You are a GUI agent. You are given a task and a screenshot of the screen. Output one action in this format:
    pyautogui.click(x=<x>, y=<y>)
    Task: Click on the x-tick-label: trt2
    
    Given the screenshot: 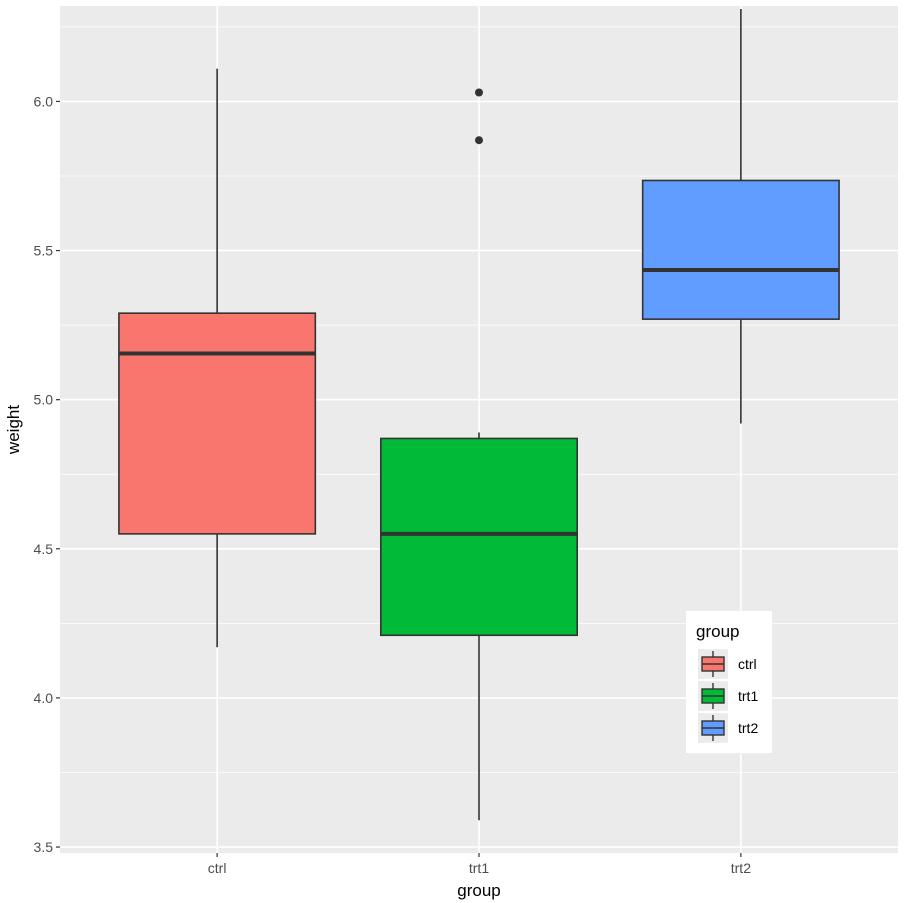 What is the action you would take?
    pyautogui.click(x=741, y=868)
    